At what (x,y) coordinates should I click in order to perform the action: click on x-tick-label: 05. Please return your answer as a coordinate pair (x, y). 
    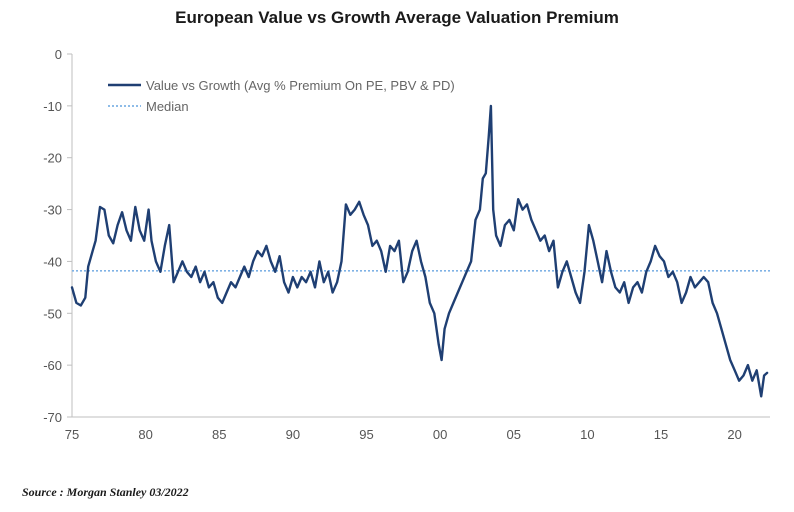
    Looking at the image, I should click on (514, 434).